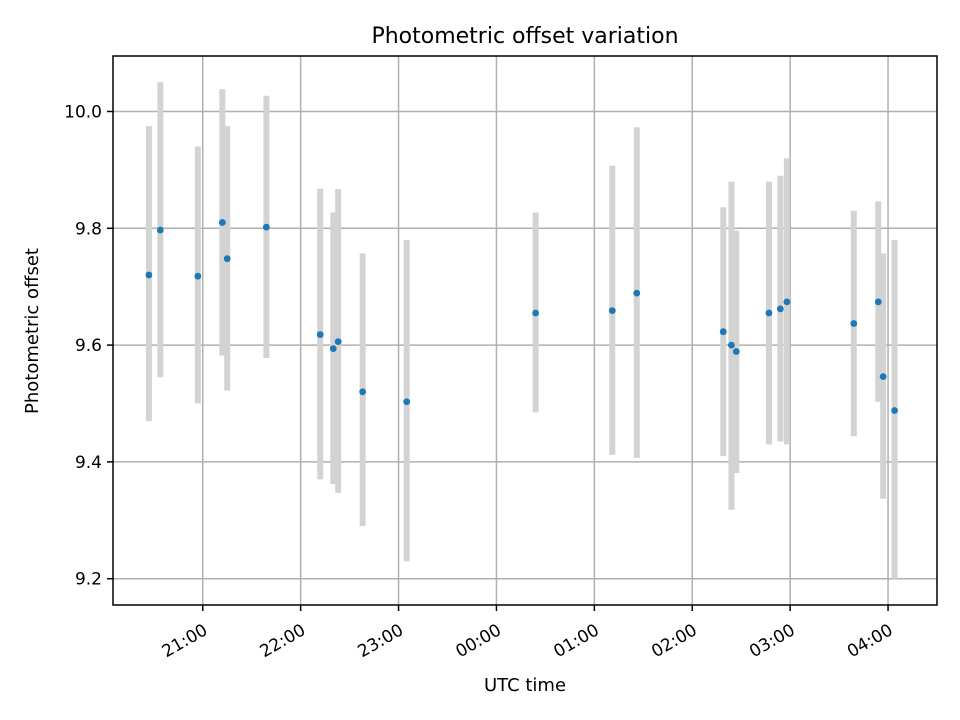 The height and width of the screenshot is (720, 960). I want to click on y-axis: 9.2 9.4 9.6 9.8 10.0, so click(88, 346).